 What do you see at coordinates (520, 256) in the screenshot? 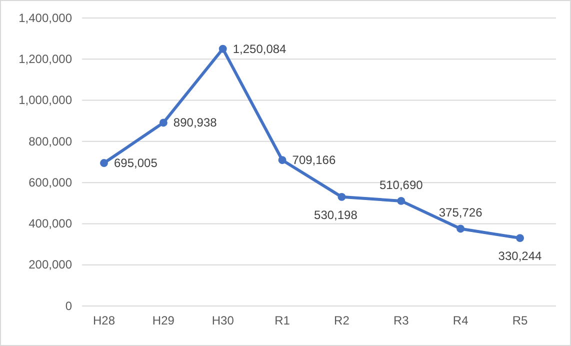
I see `data-label: 330,244` at bounding box center [520, 256].